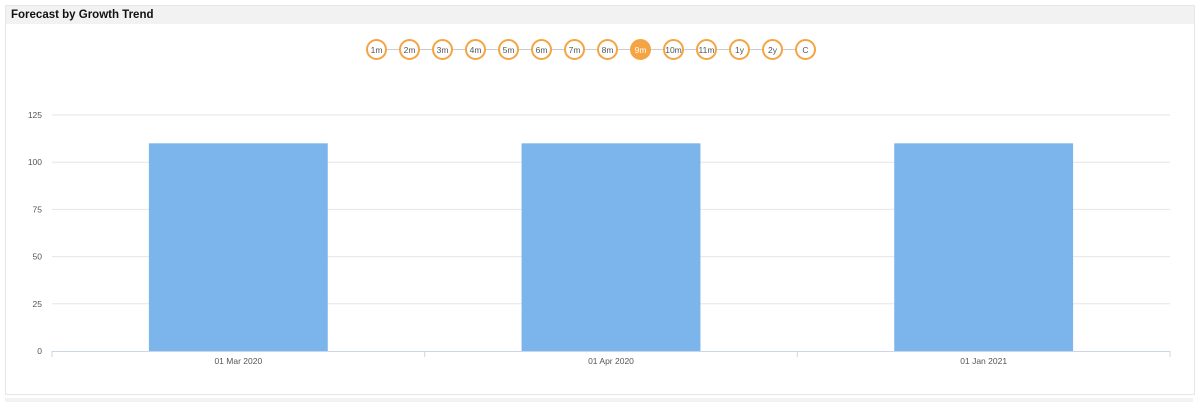 The height and width of the screenshot is (402, 1200). I want to click on x-tick-label: 01 Mar 2020, so click(238, 361).